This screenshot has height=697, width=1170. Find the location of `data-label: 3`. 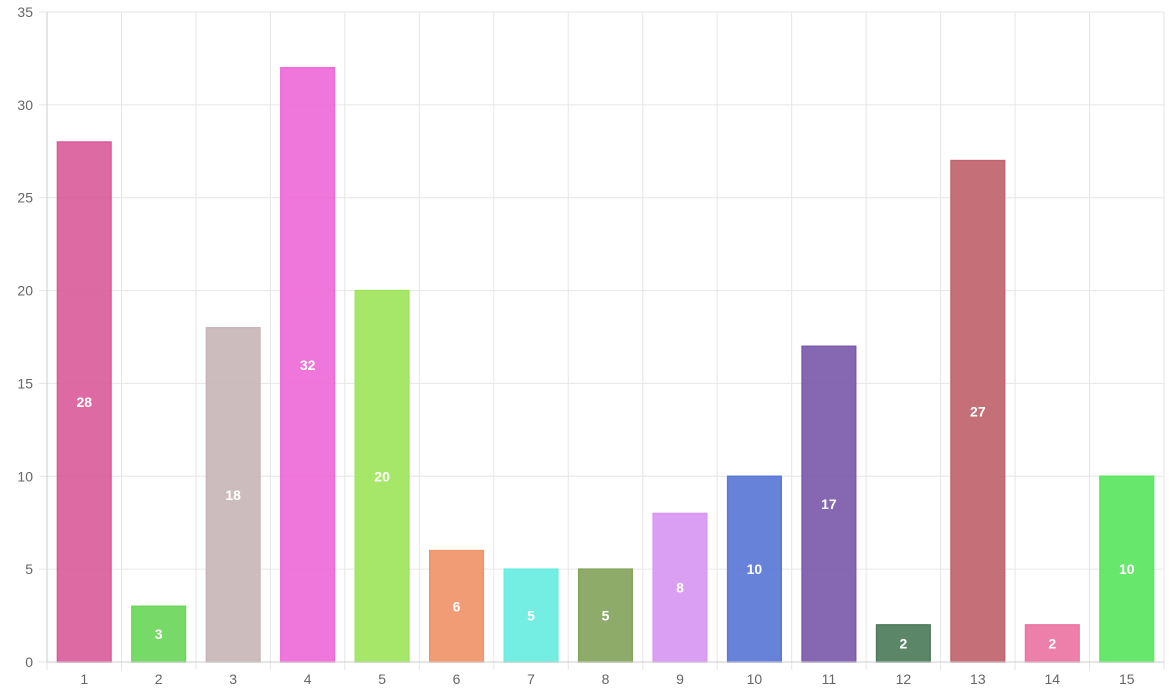

data-label: 3 is located at coordinates (159, 634).